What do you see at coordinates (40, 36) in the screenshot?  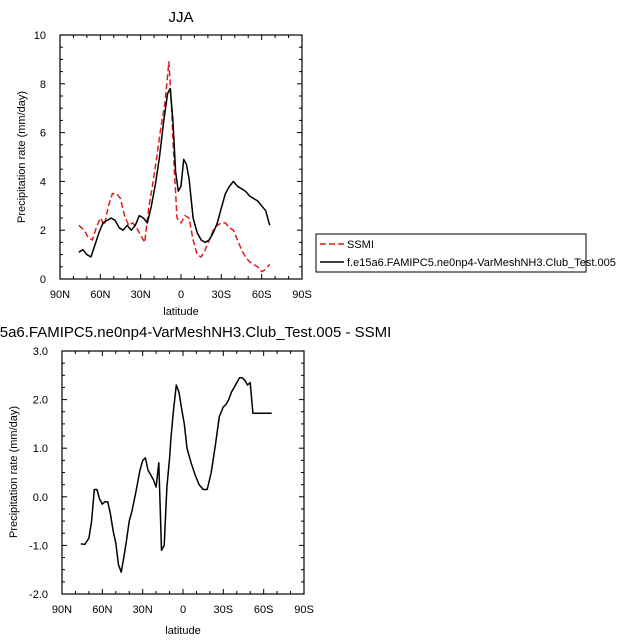 I see `top-y-tick-label: 10` at bounding box center [40, 36].